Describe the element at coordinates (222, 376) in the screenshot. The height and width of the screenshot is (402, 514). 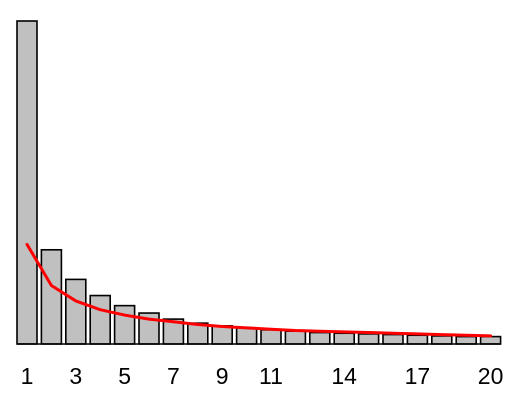
I see `x-tick-label-9: 9` at that location.